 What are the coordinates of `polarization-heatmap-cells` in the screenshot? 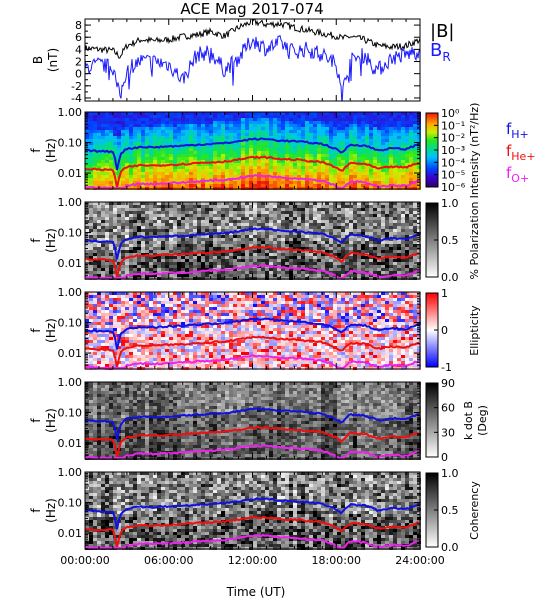 It's located at (253, 241).